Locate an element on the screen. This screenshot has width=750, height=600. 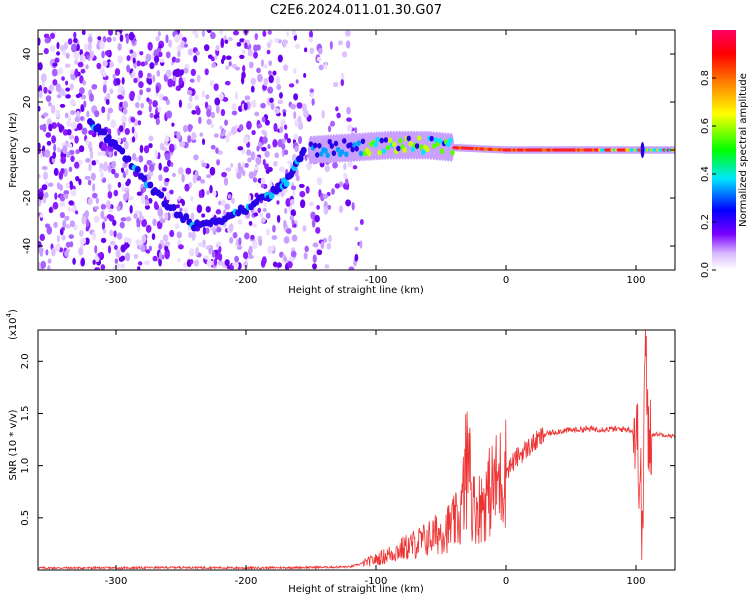
snr-x-tick-label: -100 is located at coordinates (376, 581).